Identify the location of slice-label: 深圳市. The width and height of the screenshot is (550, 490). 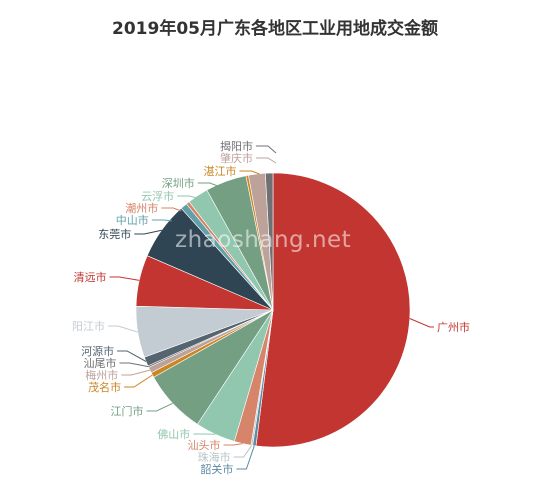
(178, 183).